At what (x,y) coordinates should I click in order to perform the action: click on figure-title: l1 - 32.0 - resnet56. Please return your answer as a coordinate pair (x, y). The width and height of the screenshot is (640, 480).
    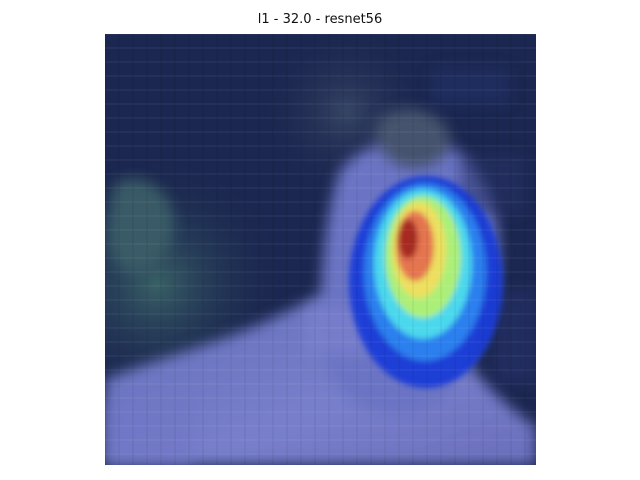
    Looking at the image, I should click on (320, 19).